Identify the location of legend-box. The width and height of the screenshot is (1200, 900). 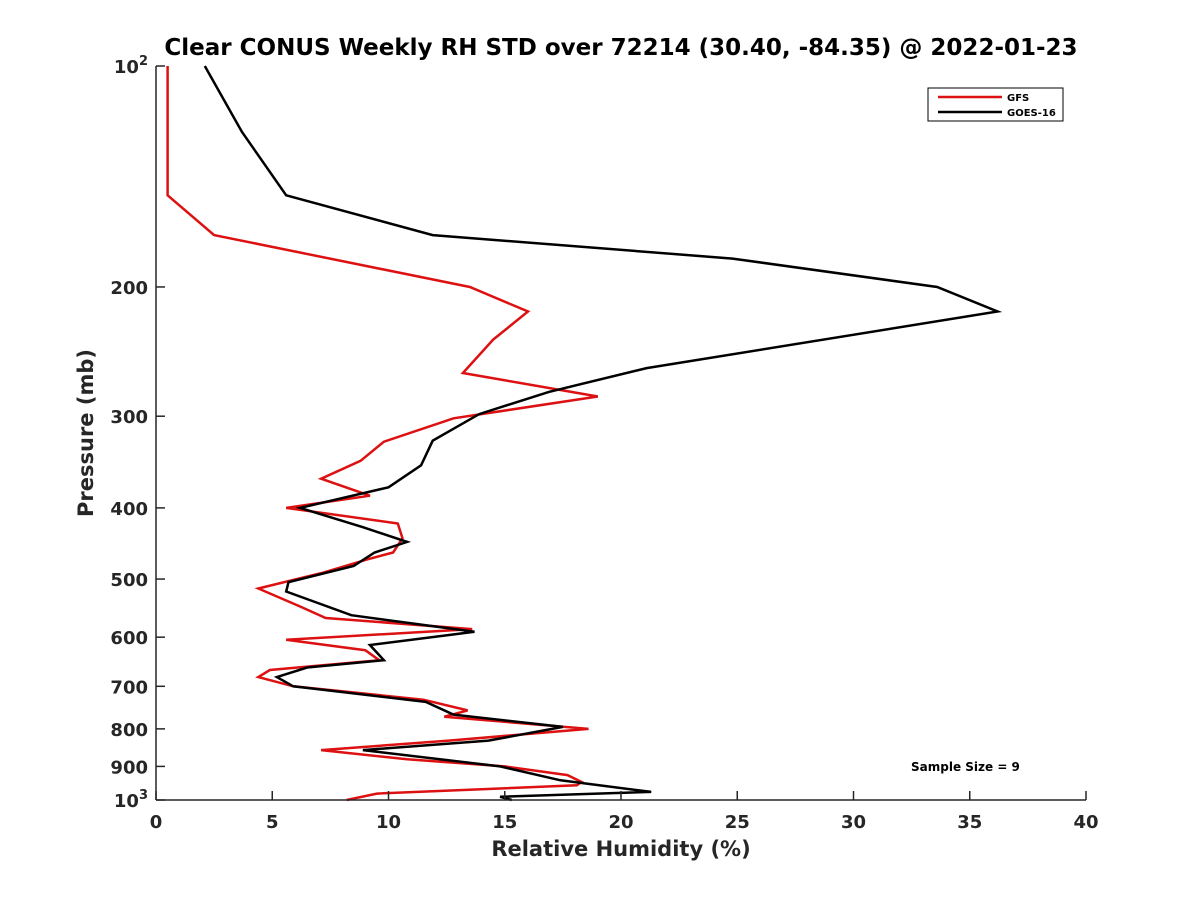
(995, 104).